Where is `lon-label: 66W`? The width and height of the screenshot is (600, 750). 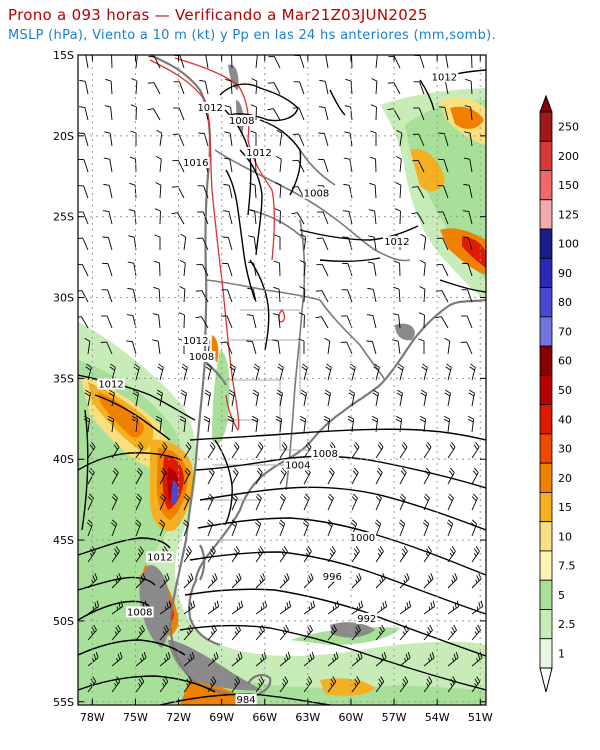
lon-label: 66W is located at coordinates (264, 717).